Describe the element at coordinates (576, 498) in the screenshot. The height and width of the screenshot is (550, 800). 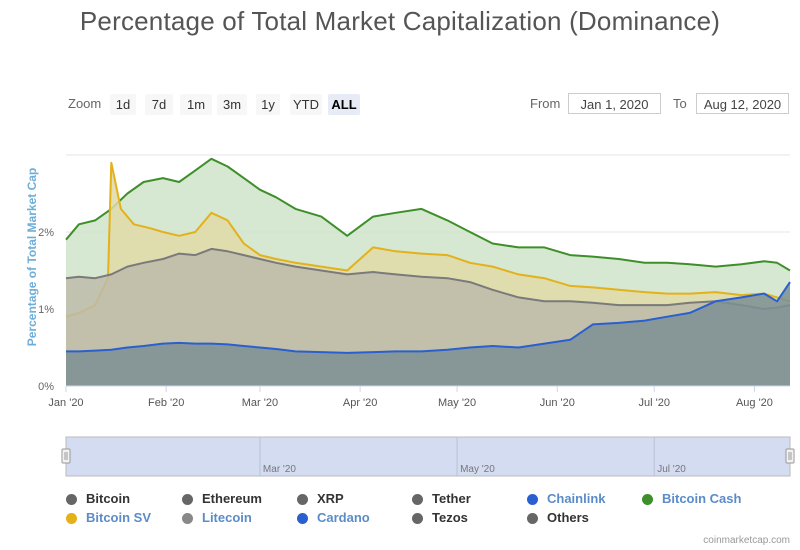
I see `legend-label: Chainlink` at that location.